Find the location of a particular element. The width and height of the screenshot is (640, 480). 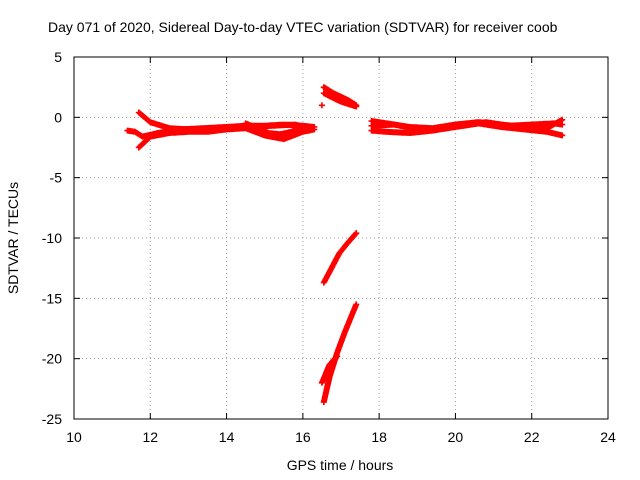

x-tick-label: 24 is located at coordinates (608, 437).